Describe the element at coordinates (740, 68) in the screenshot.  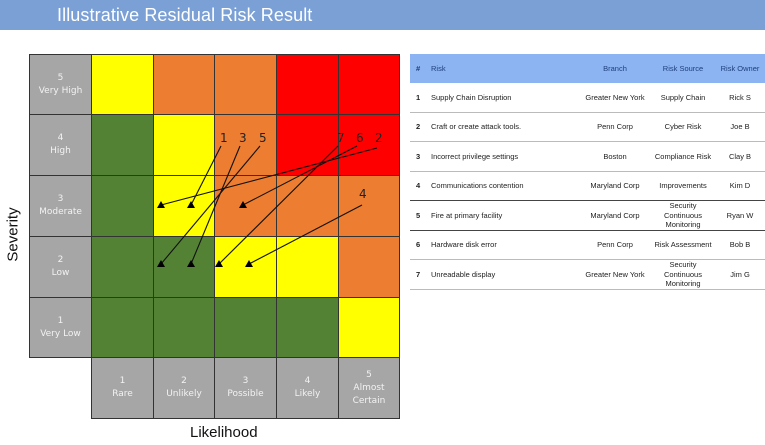
I see `col-header-risk-owner: Risk Owner` at that location.